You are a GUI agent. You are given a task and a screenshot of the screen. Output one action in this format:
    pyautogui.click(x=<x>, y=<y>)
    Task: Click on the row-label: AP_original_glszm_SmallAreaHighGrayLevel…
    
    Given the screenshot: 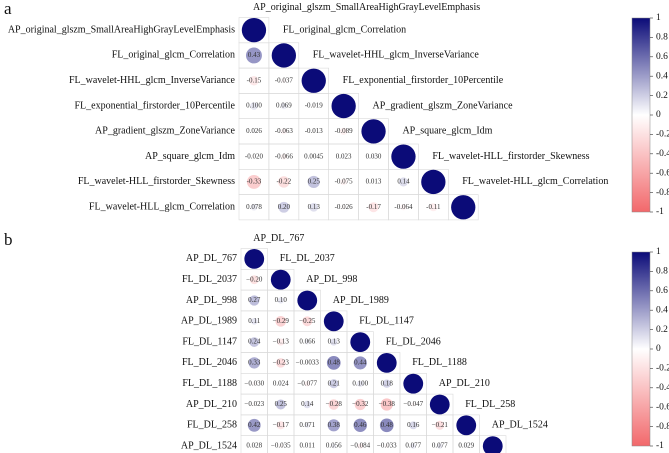 What is the action you would take?
    pyautogui.click(x=121, y=29)
    